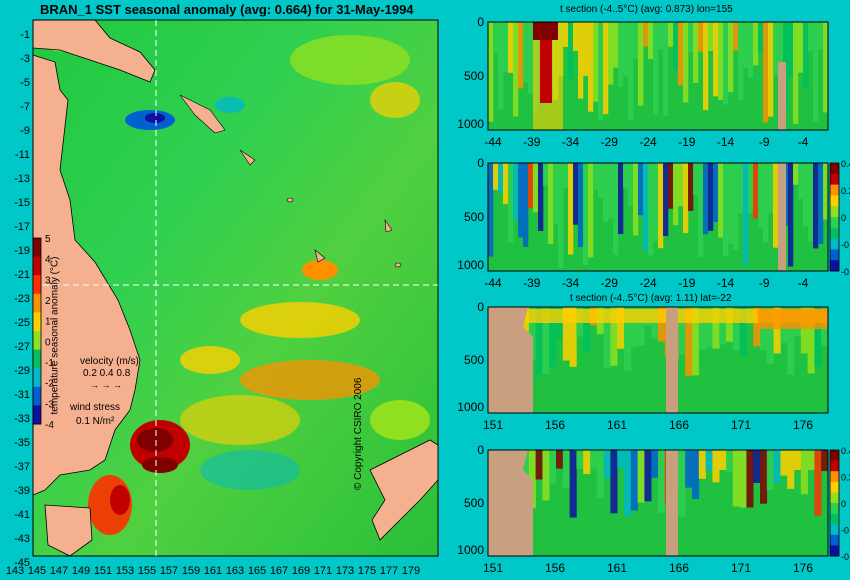  I want to click on section-x-label: -24, so click(648, 142).